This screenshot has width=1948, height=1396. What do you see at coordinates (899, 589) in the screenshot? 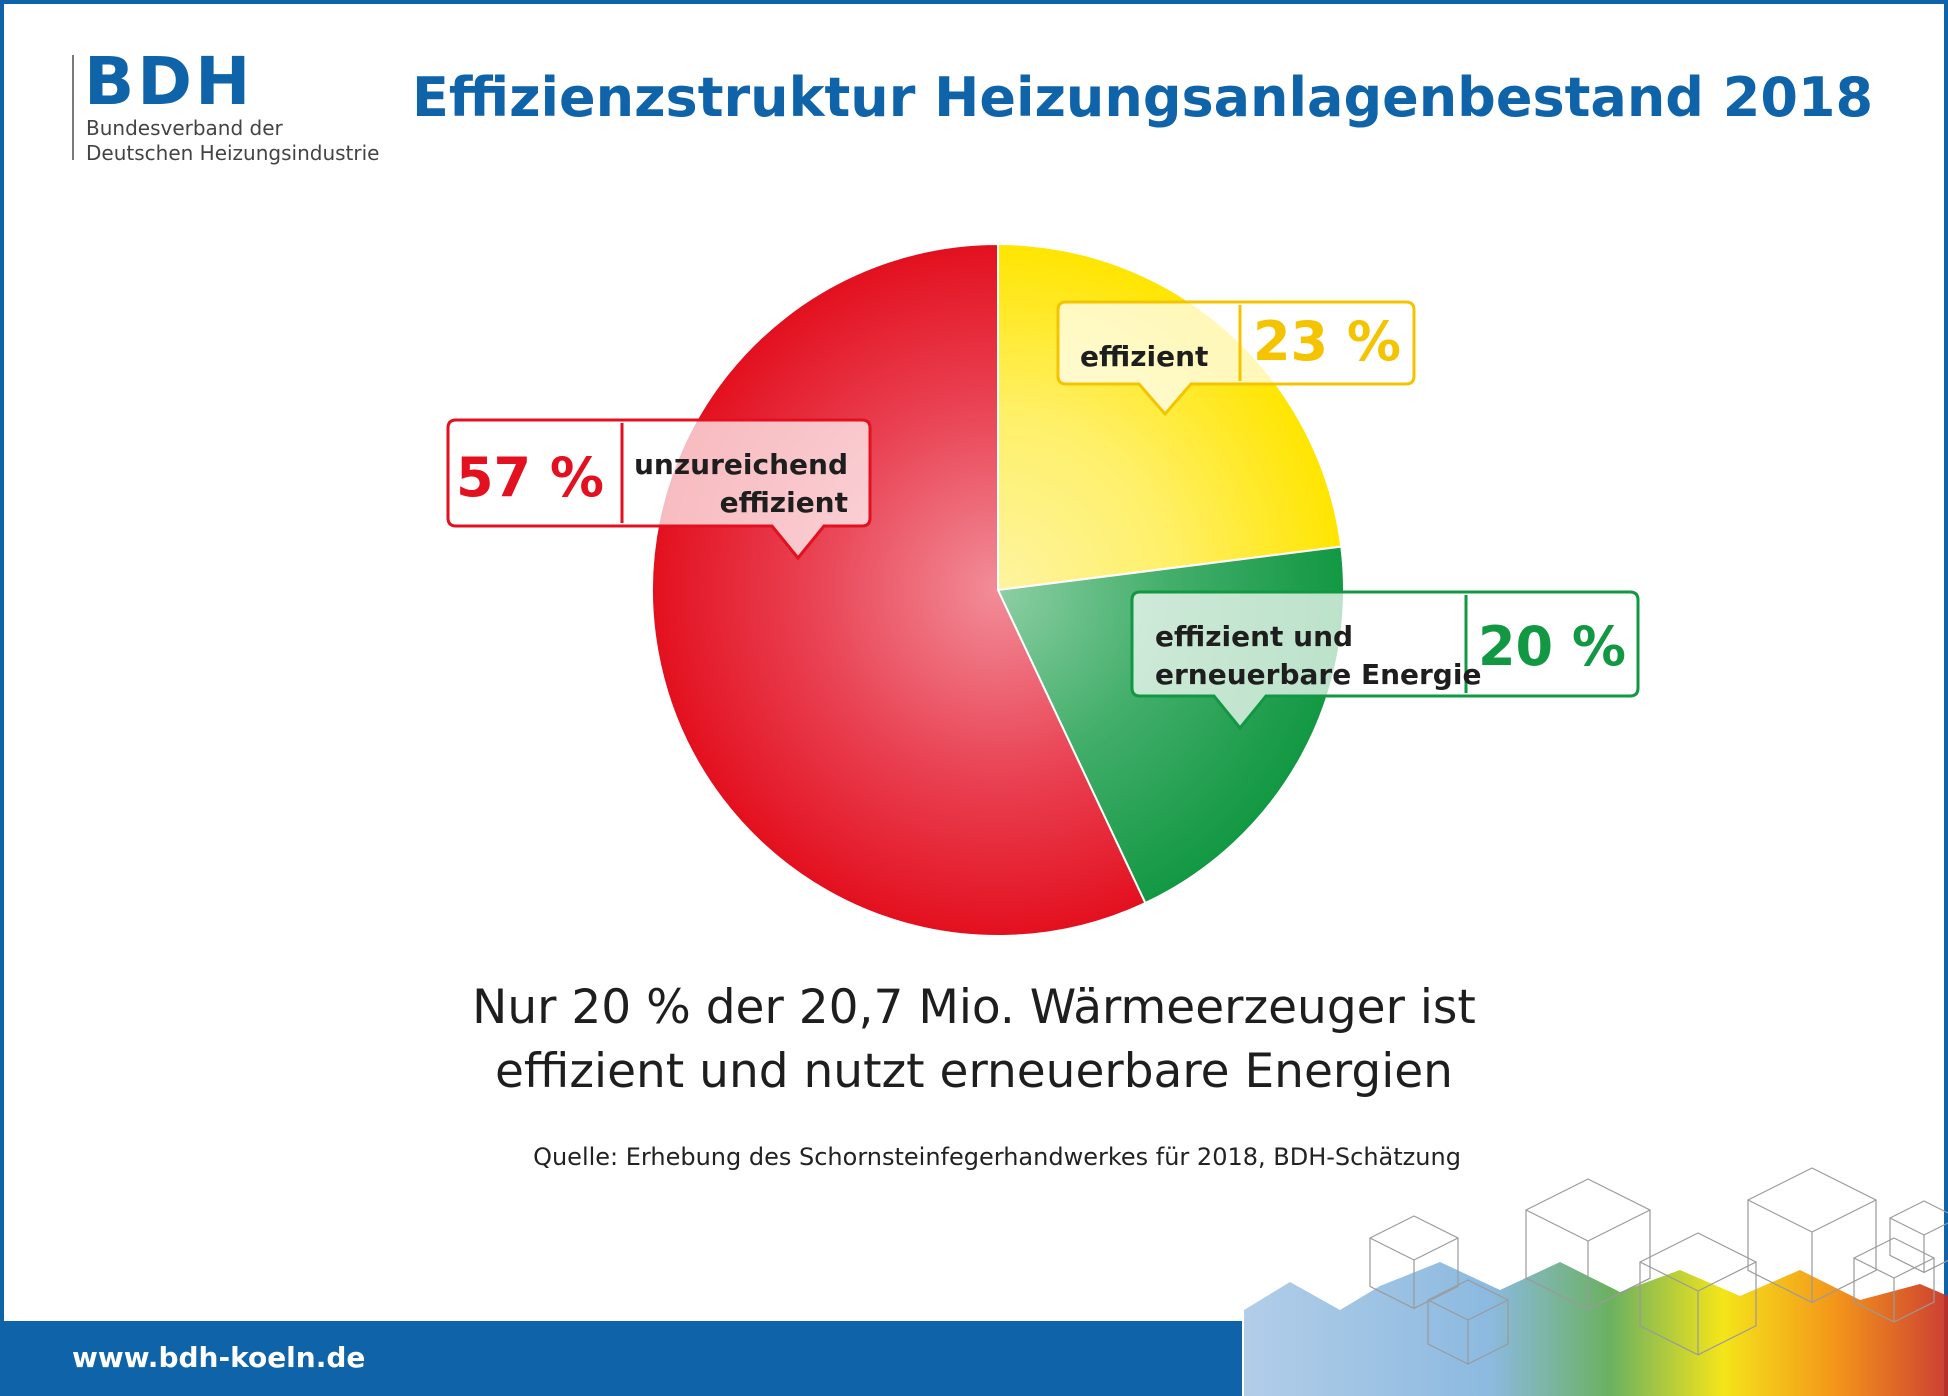
I see `pie-slice-unzureichend` at bounding box center [899, 589].